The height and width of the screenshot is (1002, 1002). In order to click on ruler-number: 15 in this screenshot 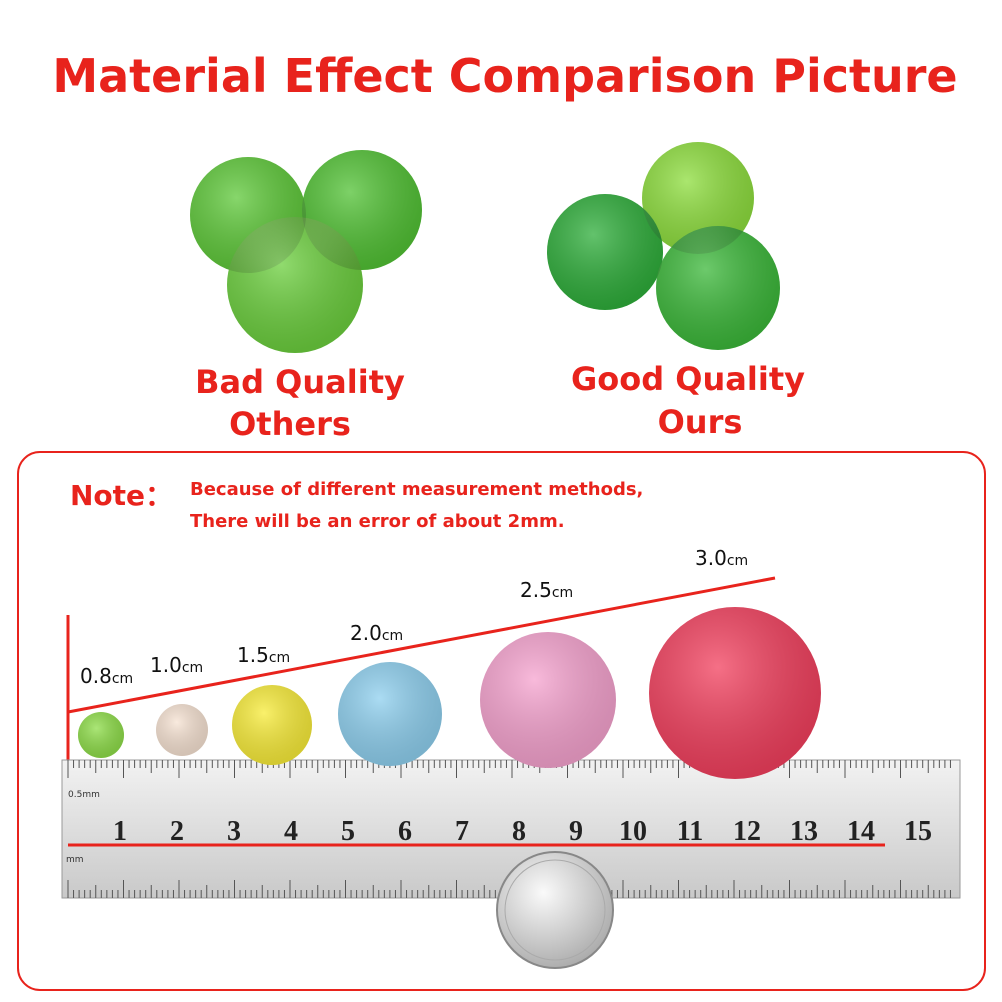, I will do `click(918, 831)`.